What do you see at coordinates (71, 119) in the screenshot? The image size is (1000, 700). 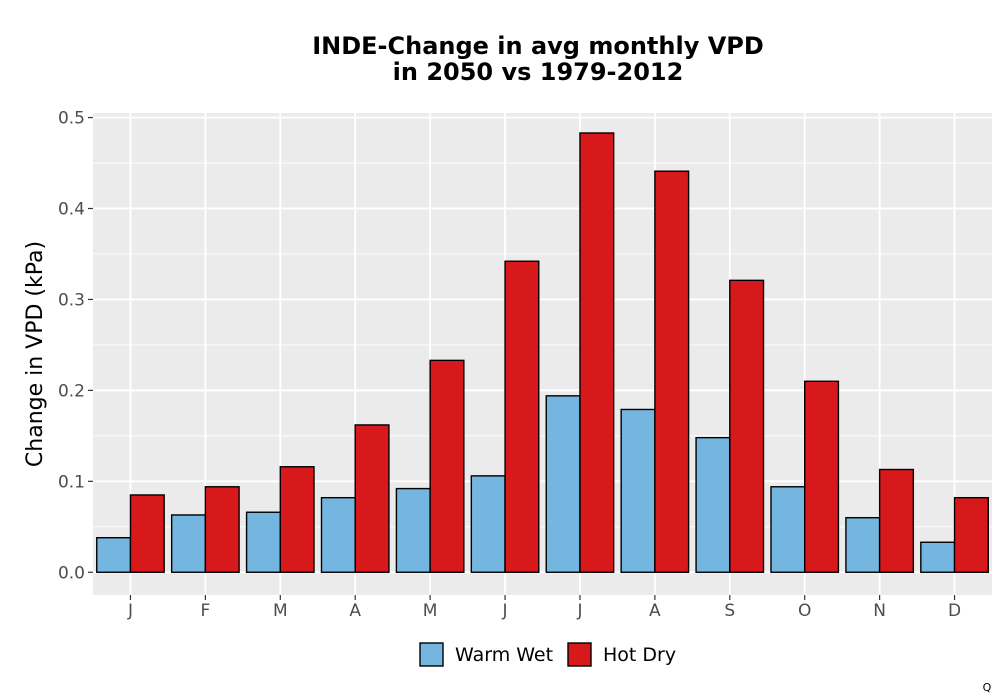 I see `y-tick-label: 0.5` at bounding box center [71, 119].